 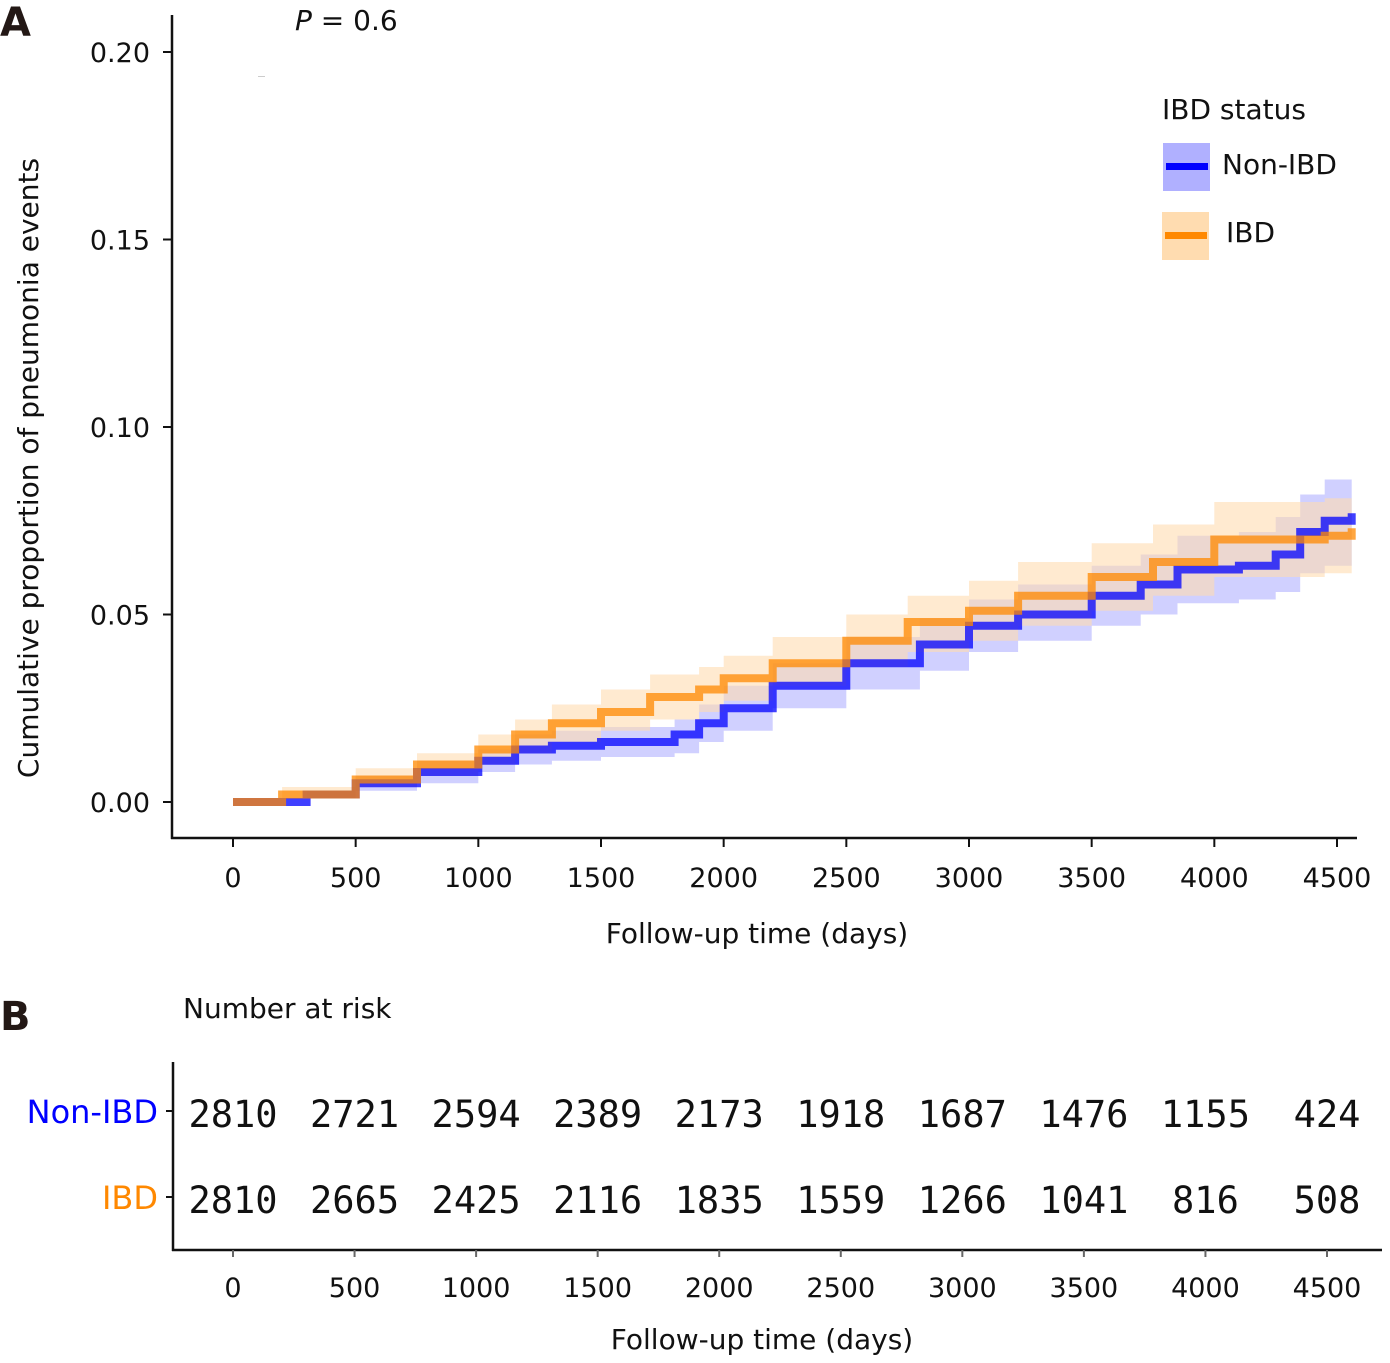 What do you see at coordinates (1084, 1288) in the screenshot?
I see `risk-x-tick-label: 3500` at bounding box center [1084, 1288].